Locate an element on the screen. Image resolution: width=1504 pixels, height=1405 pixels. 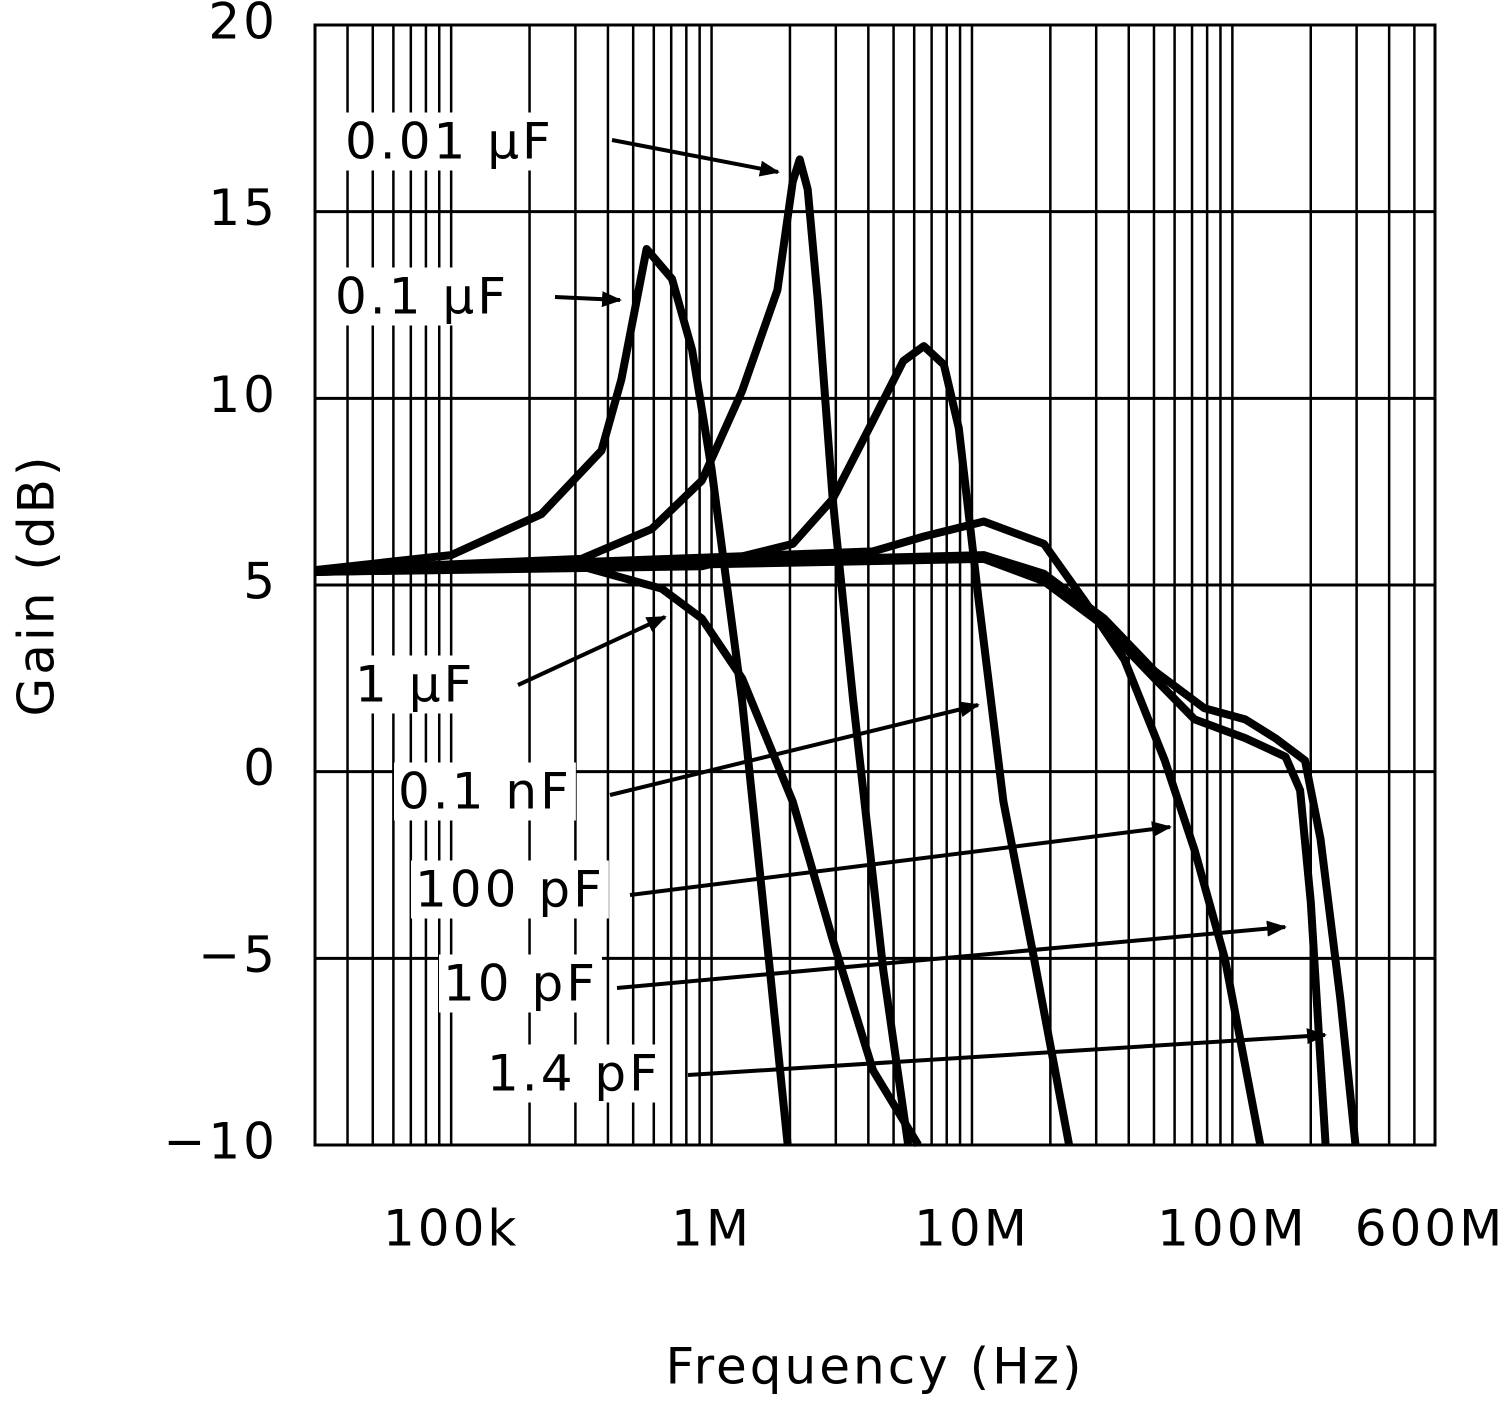
y-tick-label: 15 is located at coordinates (243, 208).